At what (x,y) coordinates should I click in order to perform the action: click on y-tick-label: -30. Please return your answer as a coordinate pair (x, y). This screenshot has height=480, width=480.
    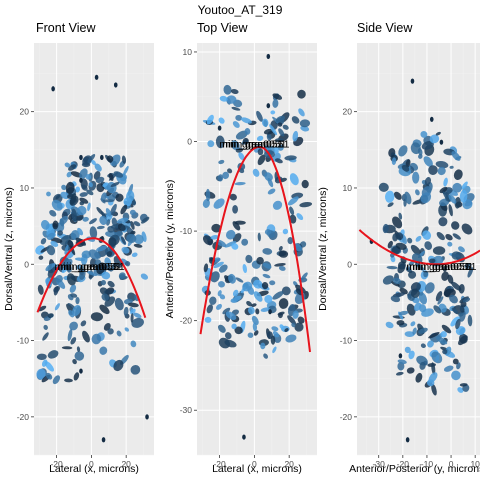
    Looking at the image, I should click on (186, 410).